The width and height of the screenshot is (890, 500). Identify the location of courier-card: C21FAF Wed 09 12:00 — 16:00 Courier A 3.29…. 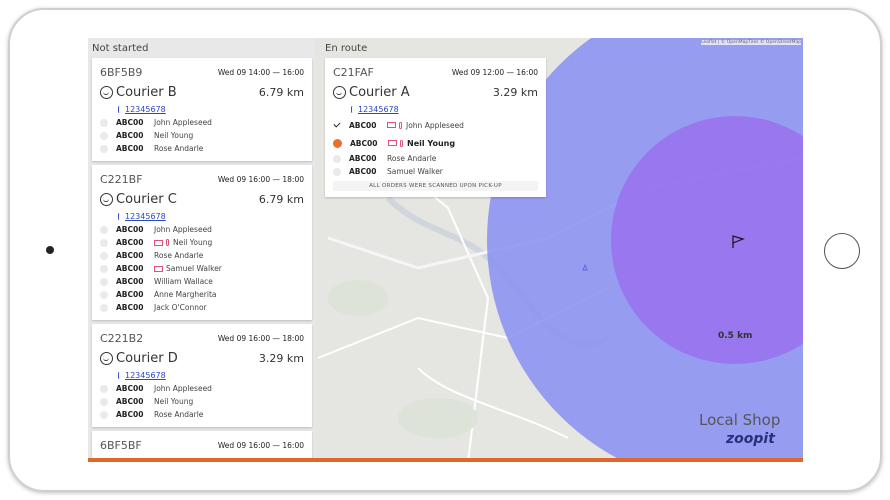
(435, 127).